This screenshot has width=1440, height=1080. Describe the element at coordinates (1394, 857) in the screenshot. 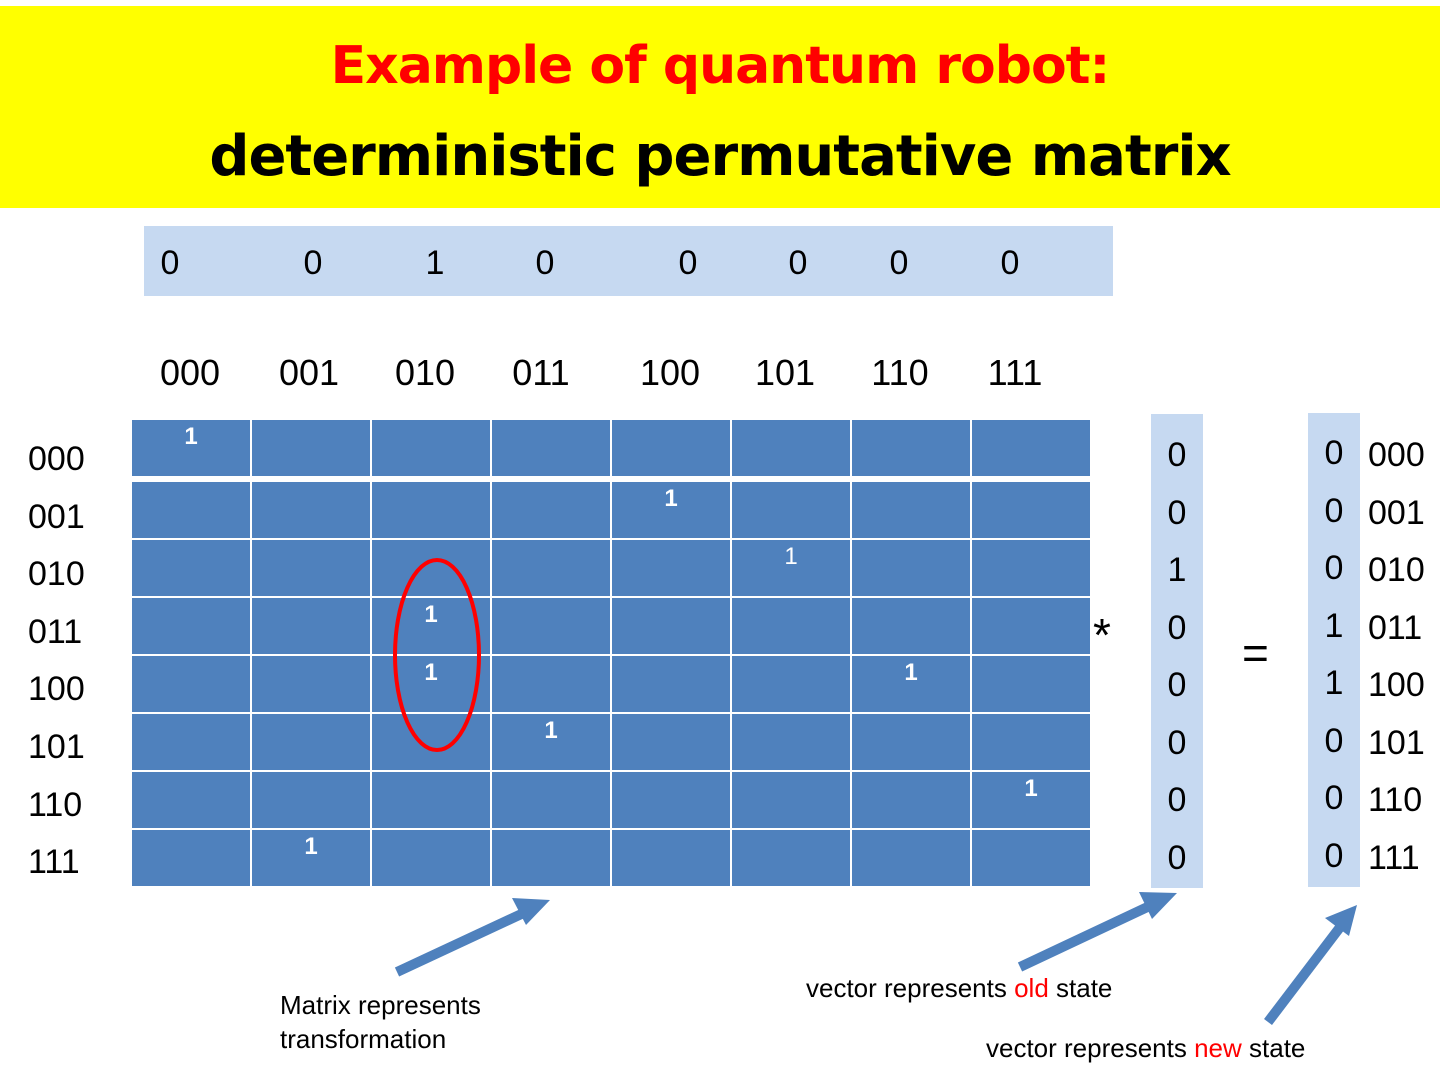

I see `new-state-label: 111` at that location.